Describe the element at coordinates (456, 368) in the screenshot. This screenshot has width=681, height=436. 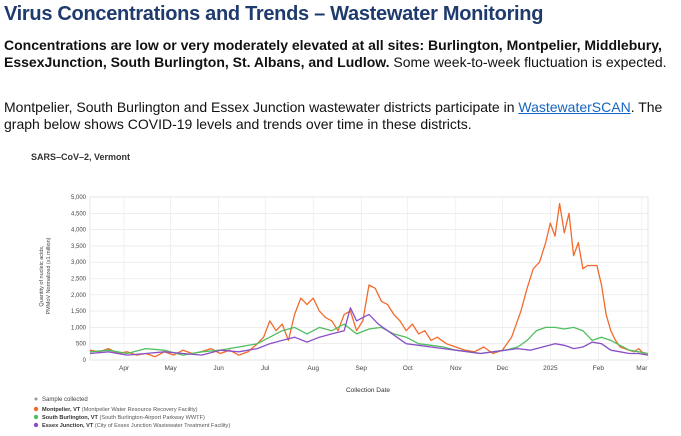
I see `x-tick-label: Nov` at that location.